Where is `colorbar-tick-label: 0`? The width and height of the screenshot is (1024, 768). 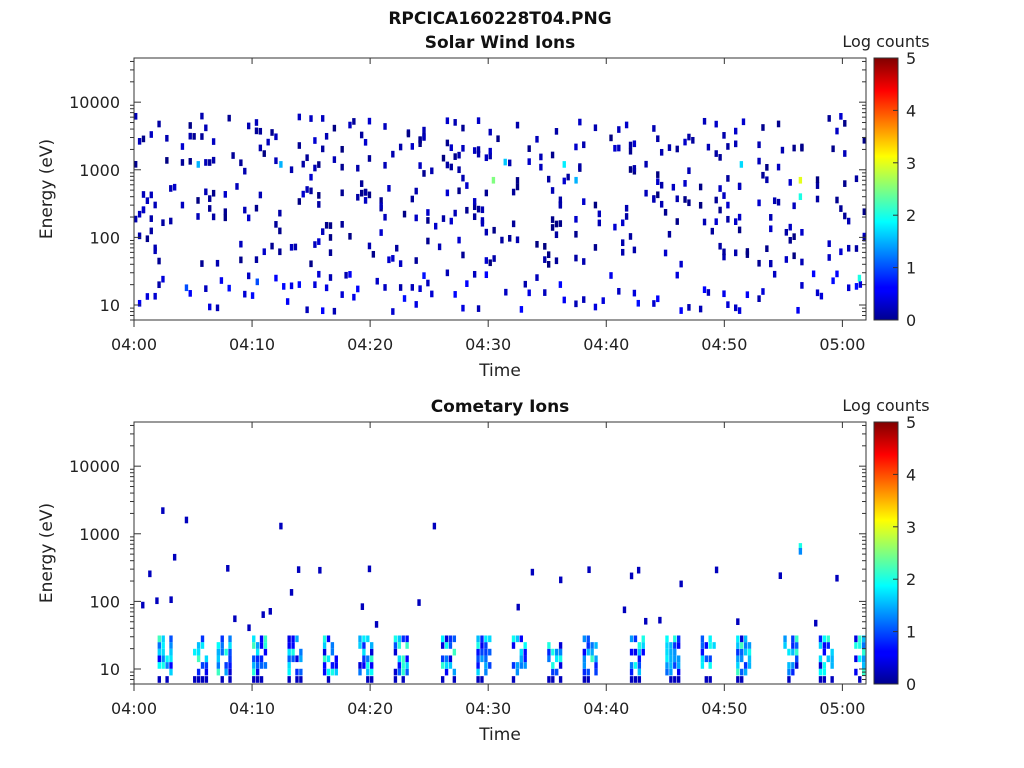 colorbar-tick-label: 0 is located at coordinates (911, 684).